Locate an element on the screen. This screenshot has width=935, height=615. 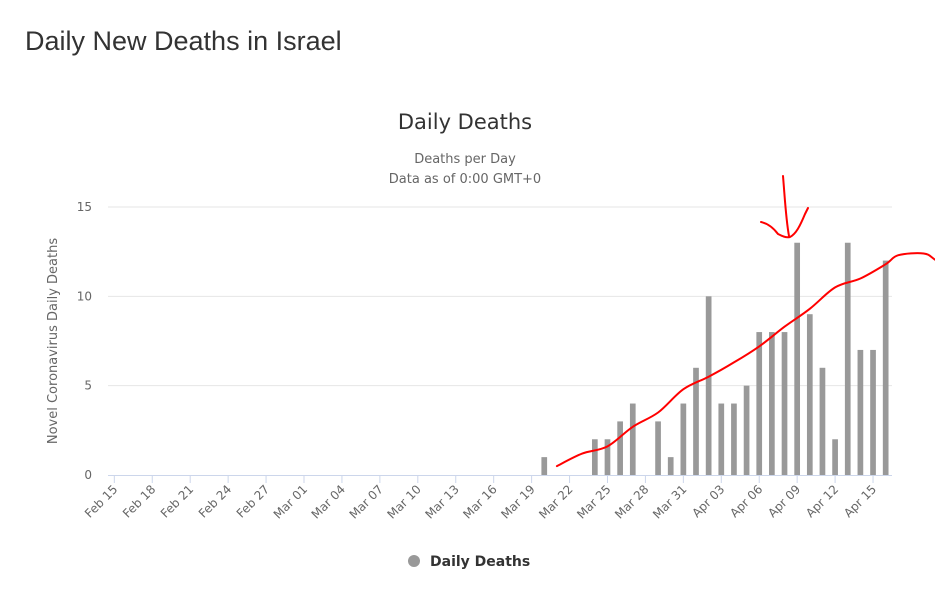
bar-series is located at coordinates (715, 358).